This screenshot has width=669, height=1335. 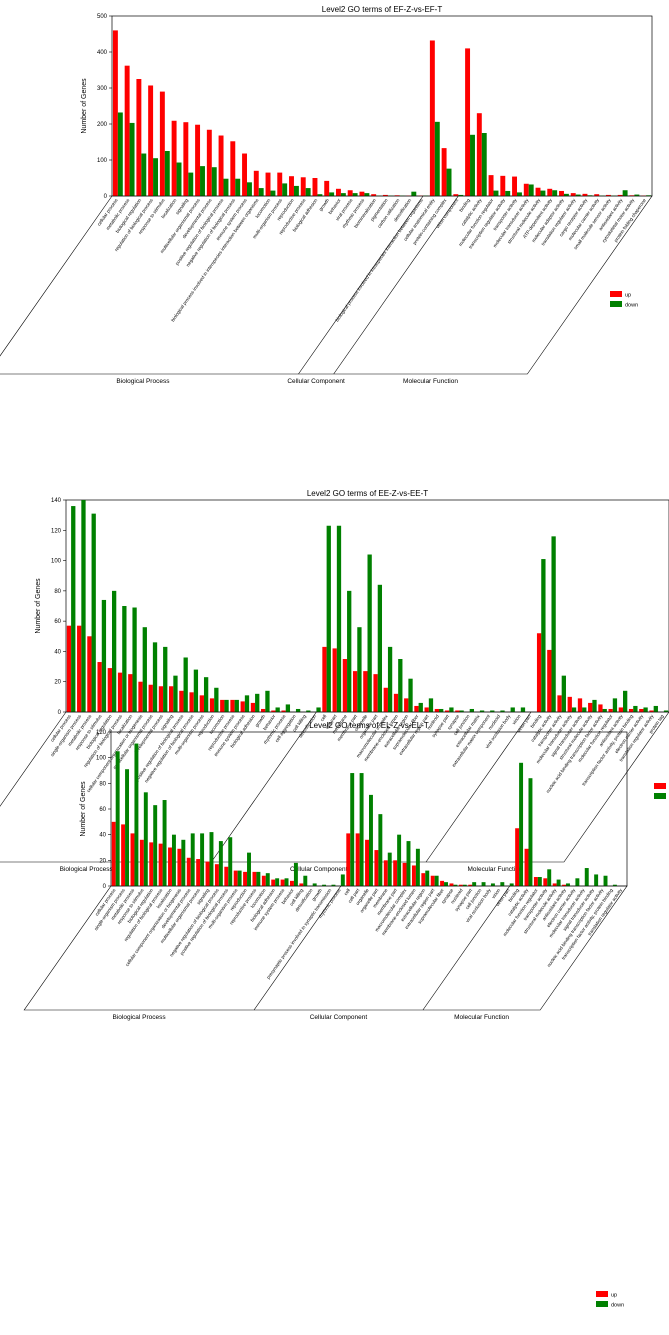 What do you see at coordinates (57, 683) in the screenshot?
I see `y-tick-label: 20` at bounding box center [57, 683].